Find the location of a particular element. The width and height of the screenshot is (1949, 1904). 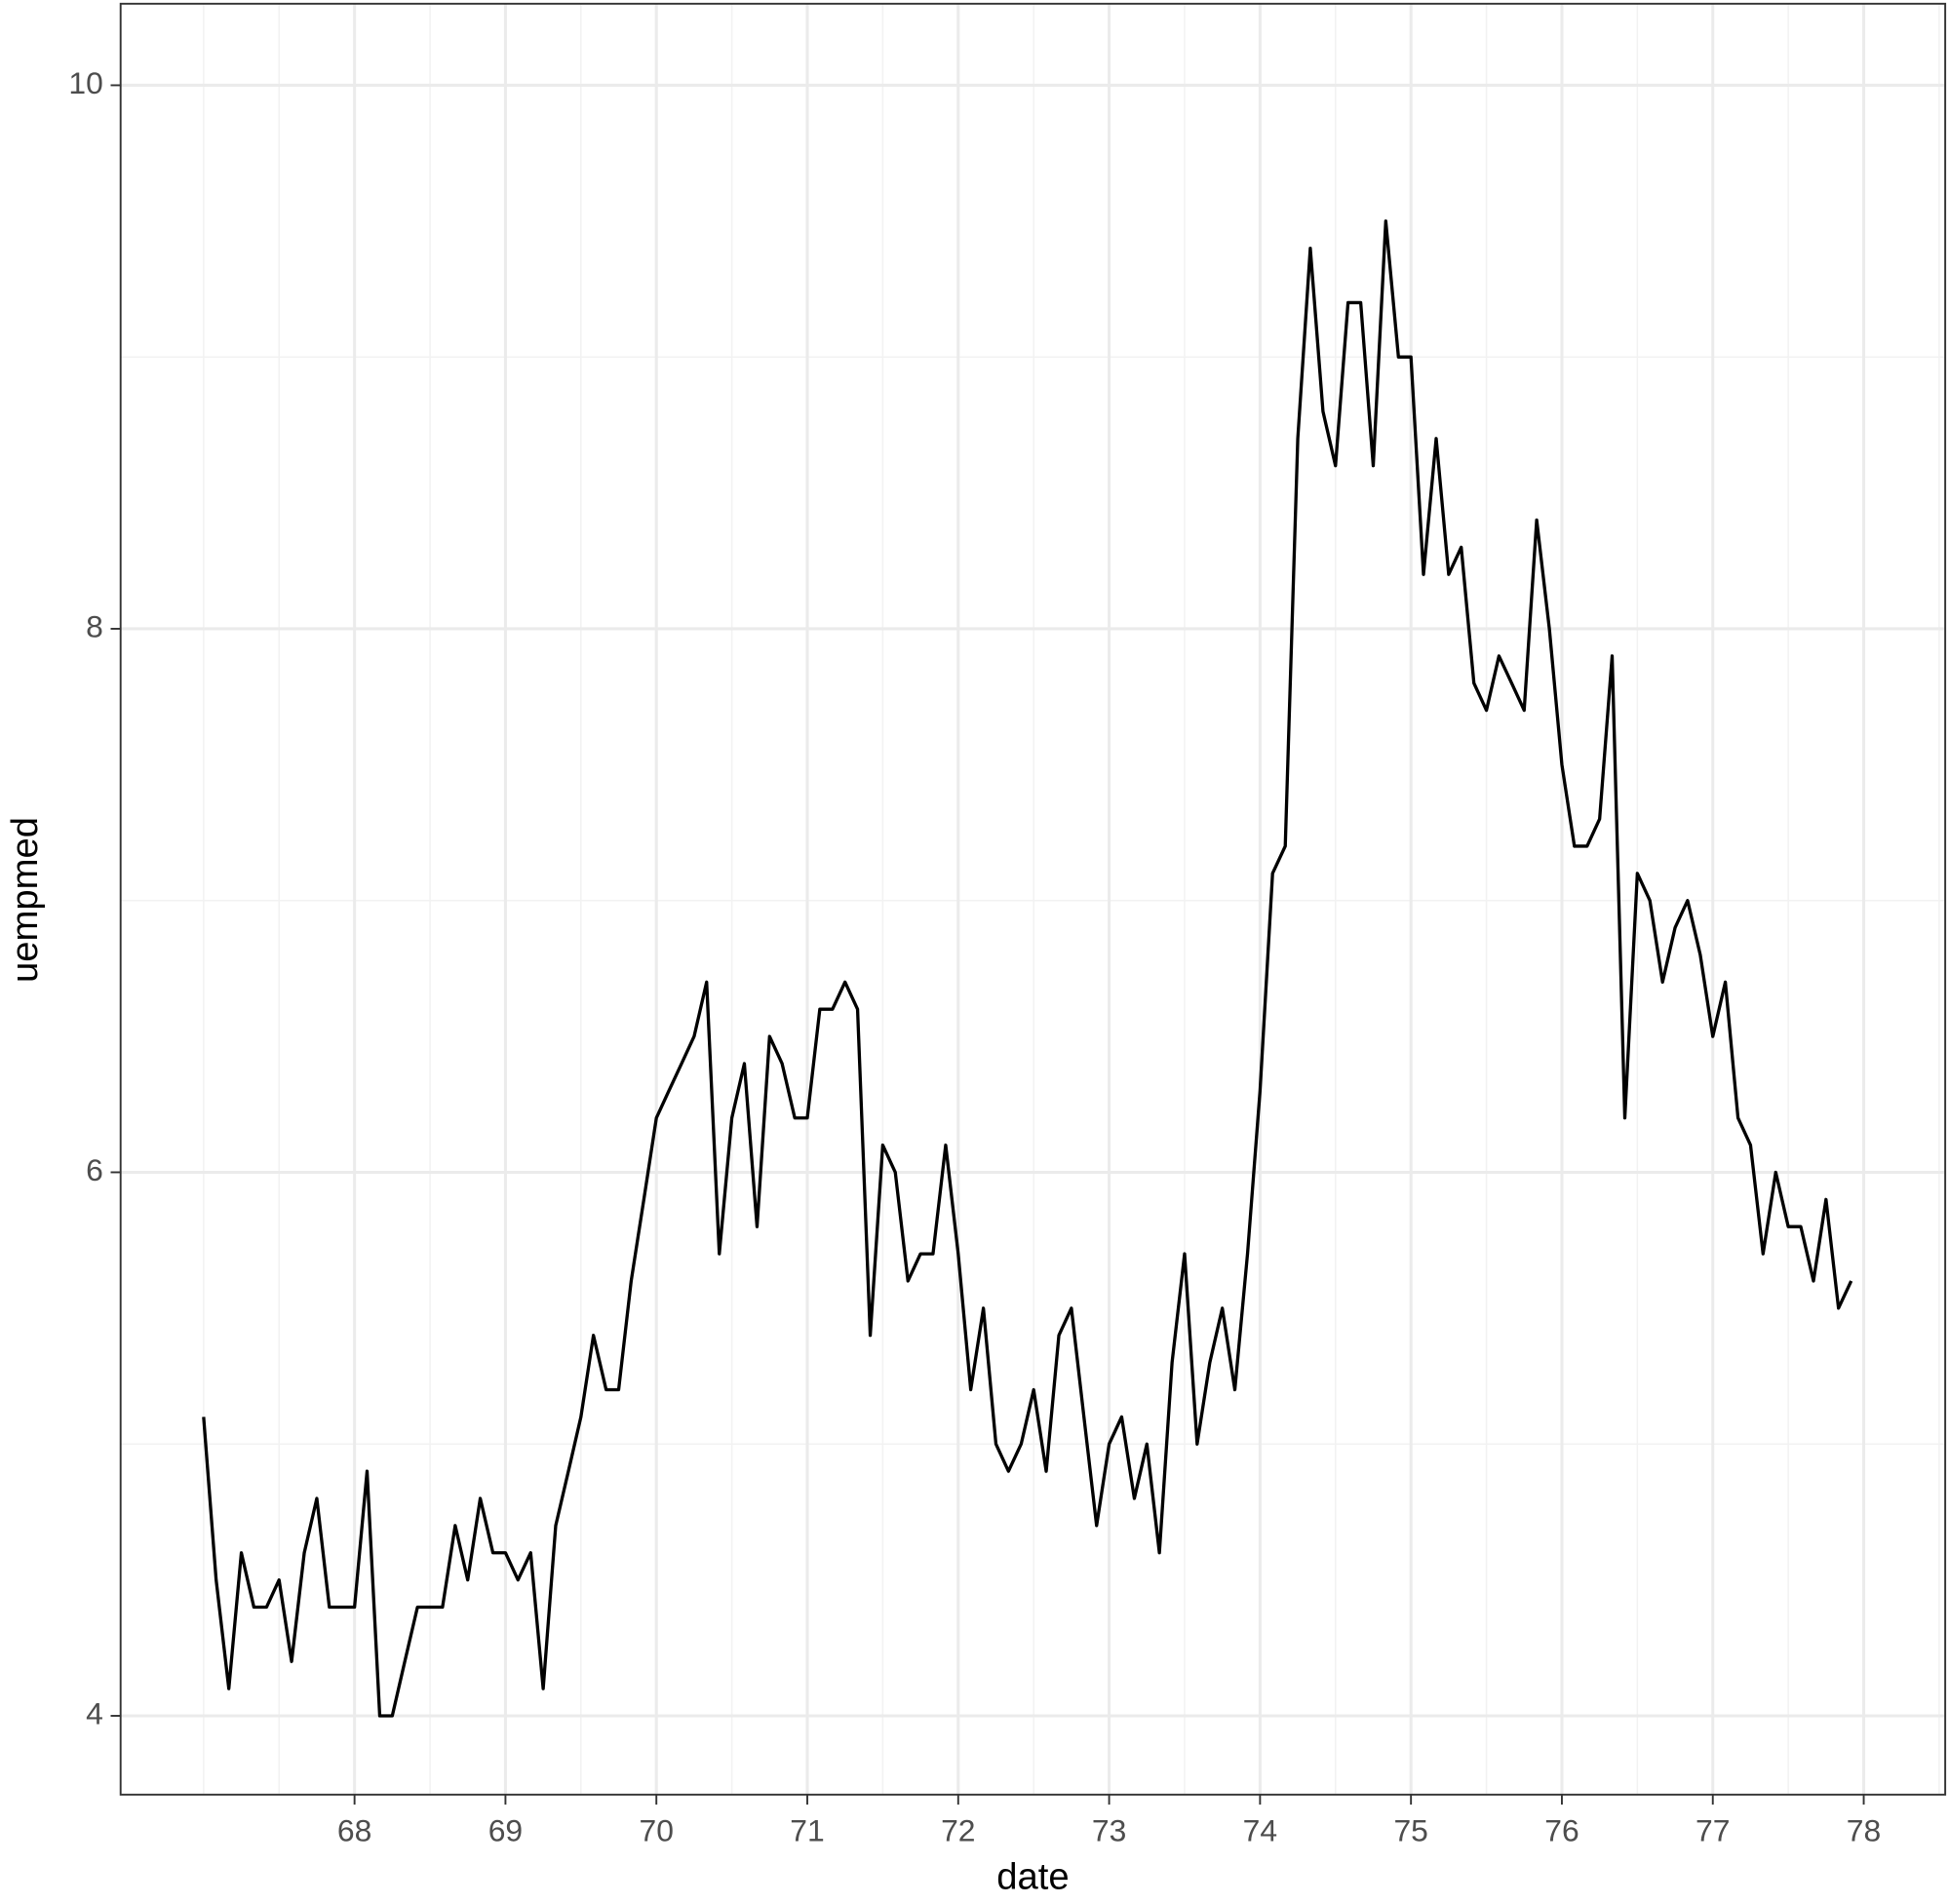

x-tick-label: 75 is located at coordinates (1410, 1830).